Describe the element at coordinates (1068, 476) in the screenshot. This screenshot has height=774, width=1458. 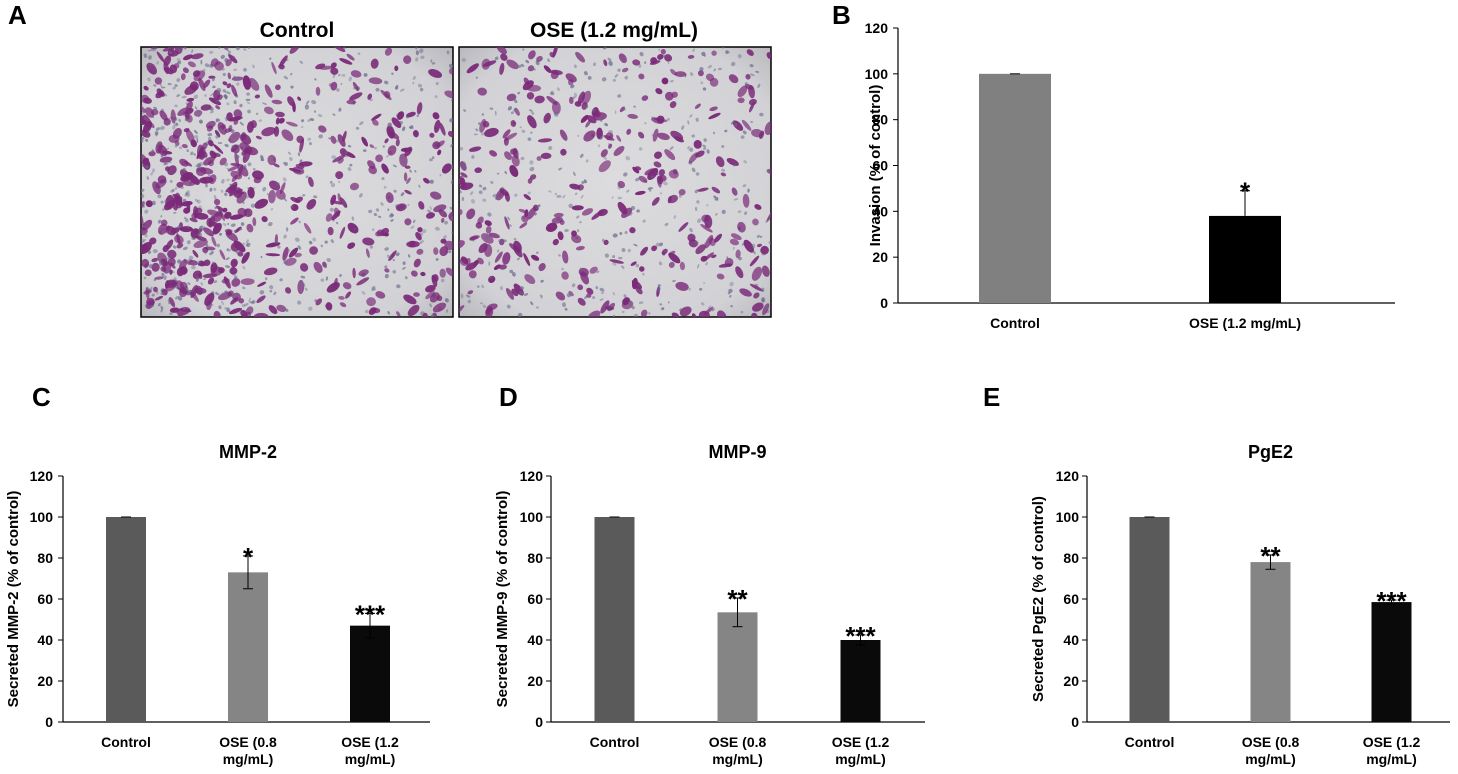
I see `y-tick-label: 120` at that location.